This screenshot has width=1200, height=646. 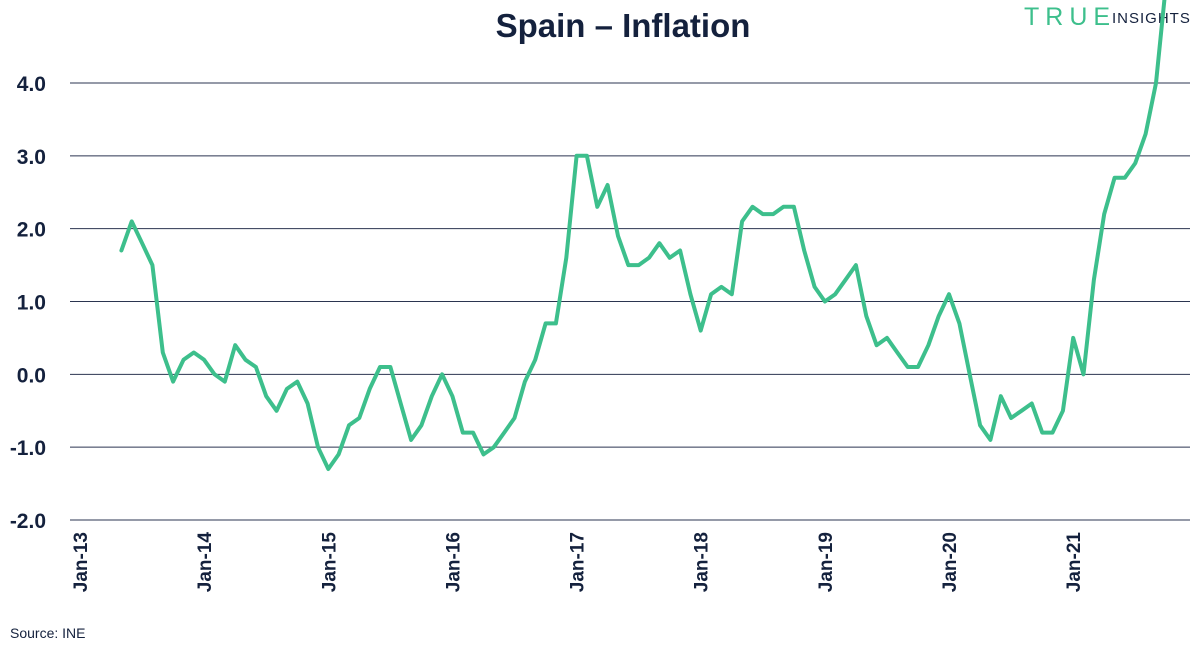 What do you see at coordinates (31, 84) in the screenshot?
I see `y-tick-label: 4.0` at bounding box center [31, 84].